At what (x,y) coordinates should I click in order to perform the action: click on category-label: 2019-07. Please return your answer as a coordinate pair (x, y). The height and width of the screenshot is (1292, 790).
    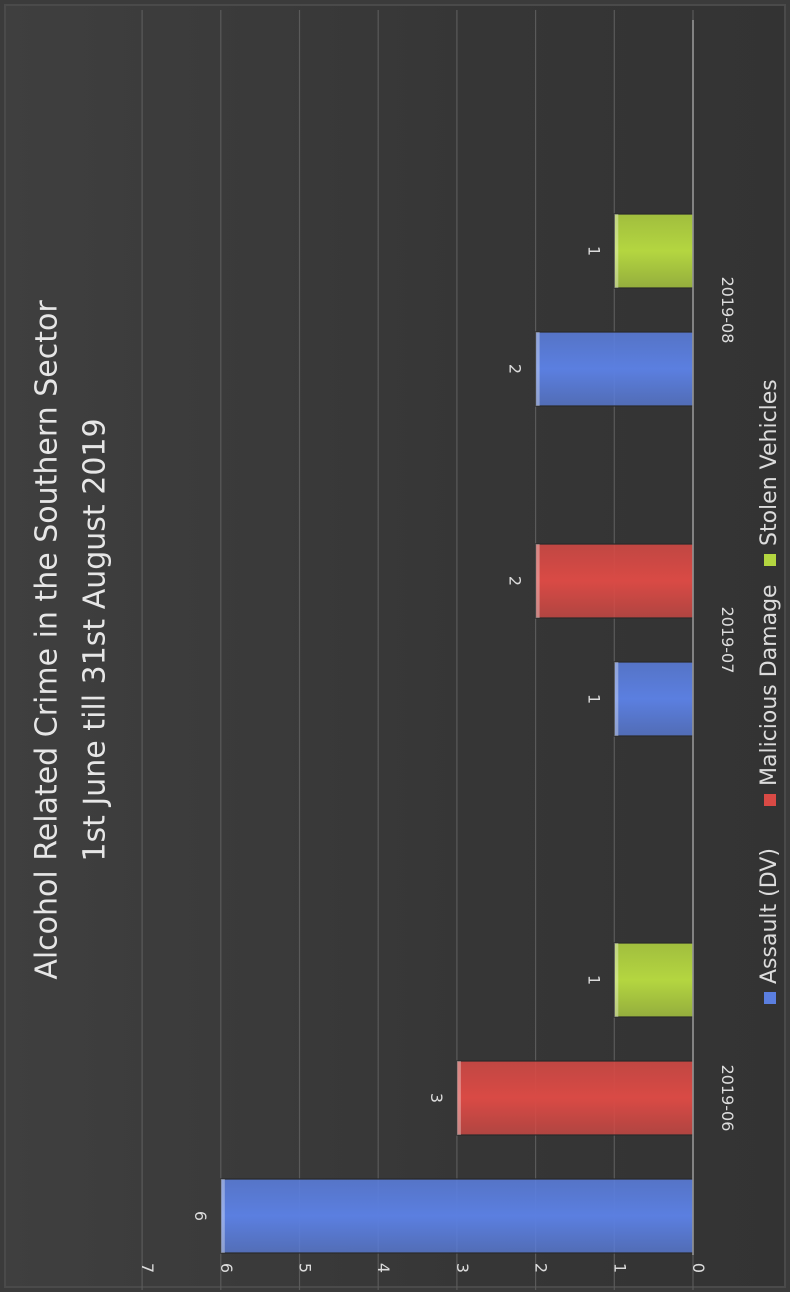
    Looking at the image, I should click on (727, 640).